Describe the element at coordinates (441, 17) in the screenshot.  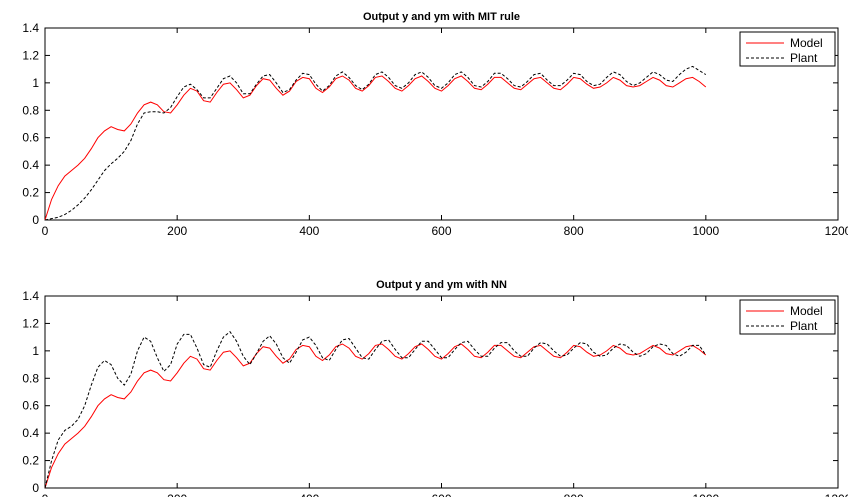
I see `chart-title: Output y and ym with MIT rule` at that location.